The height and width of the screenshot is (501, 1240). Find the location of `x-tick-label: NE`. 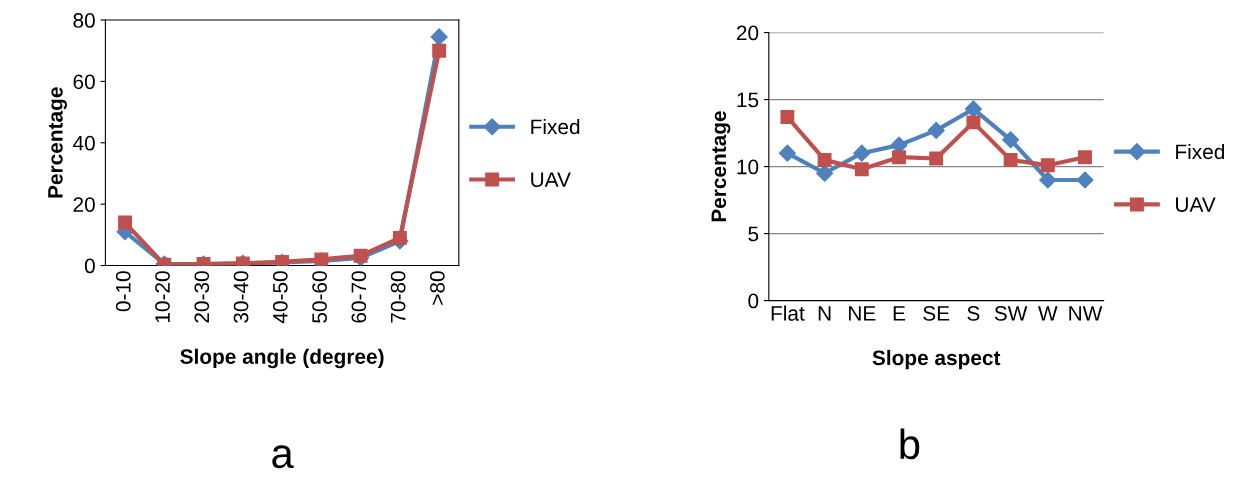

x-tick-label: NE is located at coordinates (862, 313).